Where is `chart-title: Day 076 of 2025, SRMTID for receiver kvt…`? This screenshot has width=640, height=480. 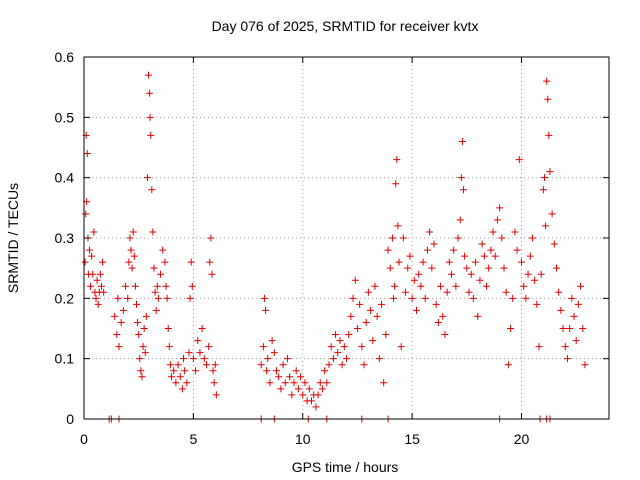 chart-title: Day 076 of 2025, SRMTID for receiver kvt… is located at coordinates (345, 26).